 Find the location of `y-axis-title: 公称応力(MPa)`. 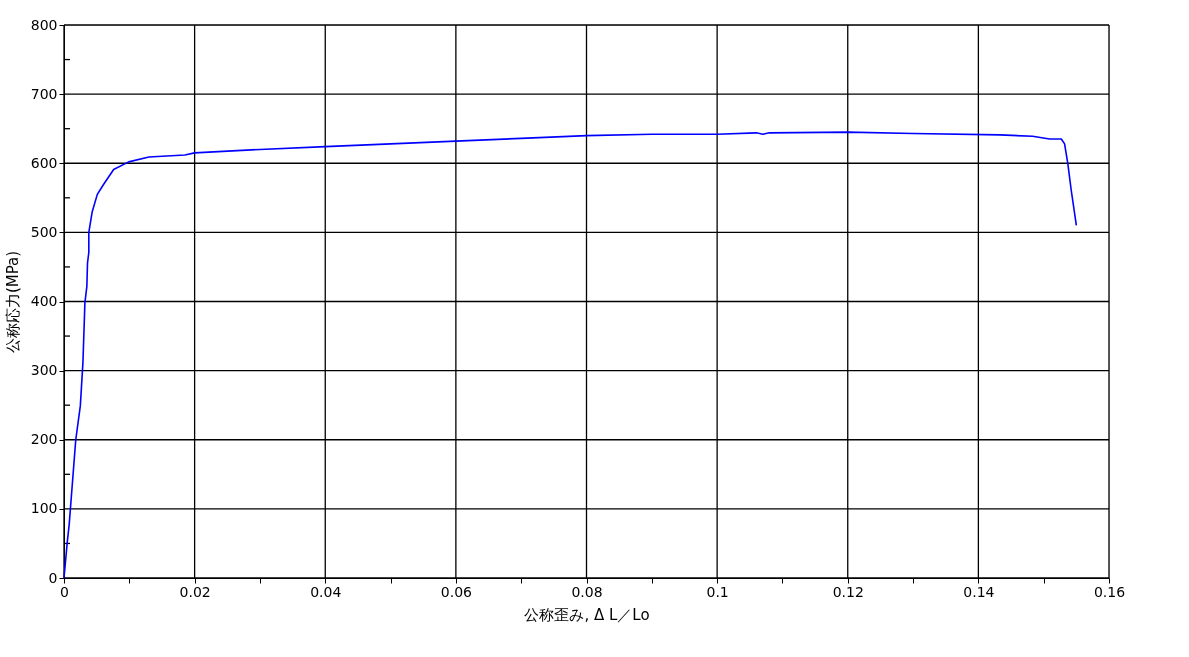

y-axis-title: 公称応力(MPa) is located at coordinates (12, 302).